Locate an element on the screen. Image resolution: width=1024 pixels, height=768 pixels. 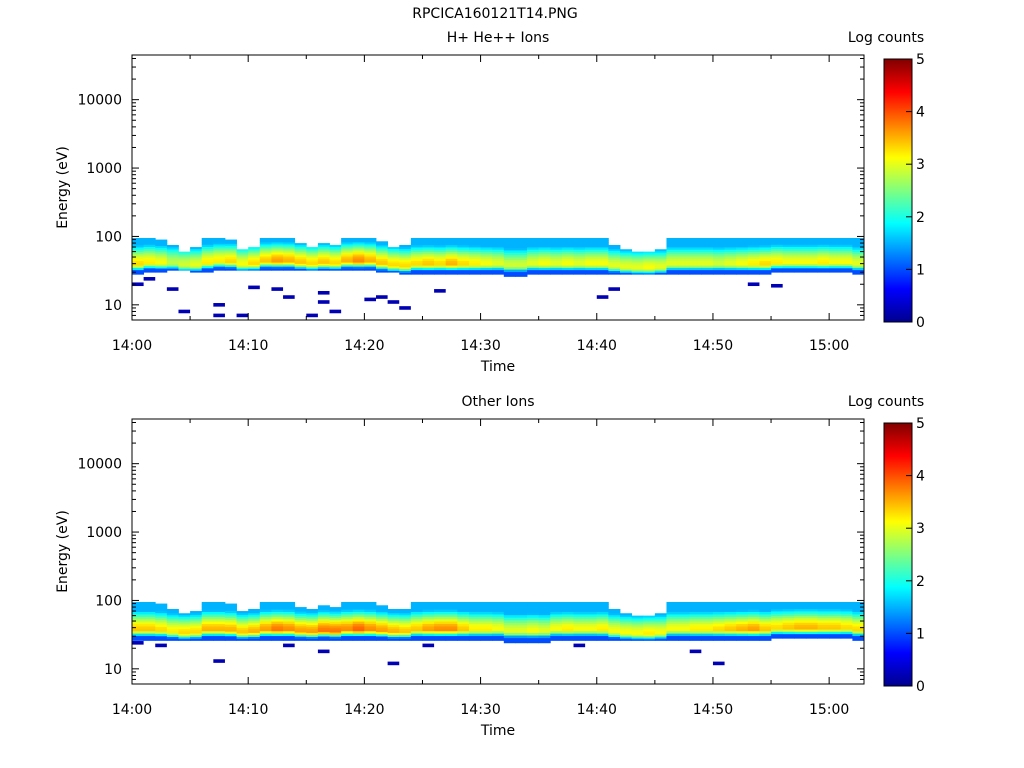
low-count-pixel is located at coordinates (254, 287).